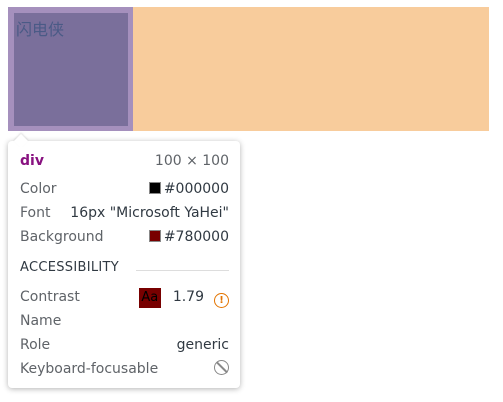 The height and width of the screenshot is (402, 503). I want to click on row-value, so click(221, 369).